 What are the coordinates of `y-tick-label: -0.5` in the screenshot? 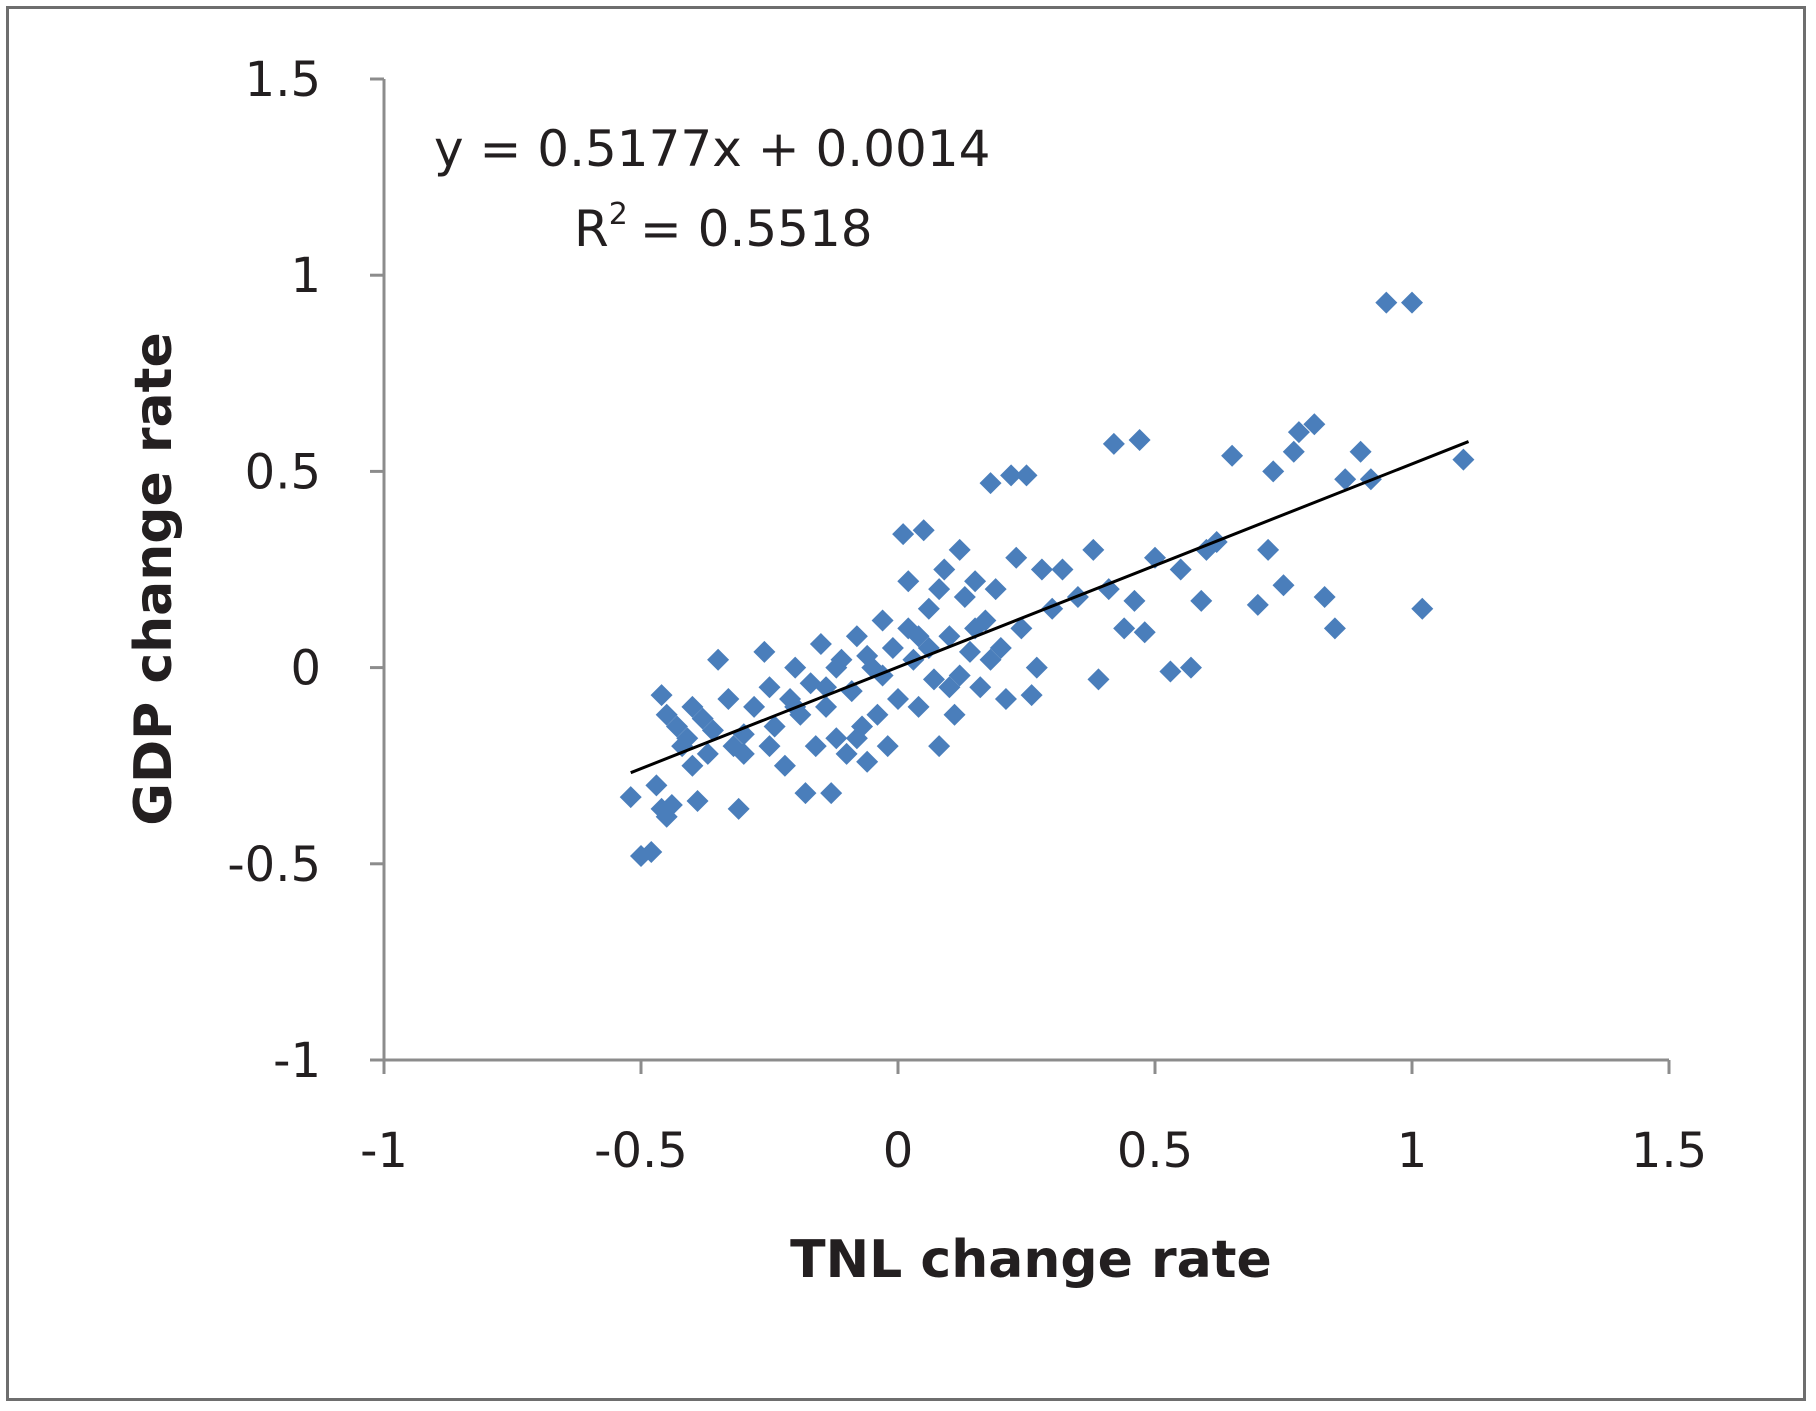 It's located at (274, 865).